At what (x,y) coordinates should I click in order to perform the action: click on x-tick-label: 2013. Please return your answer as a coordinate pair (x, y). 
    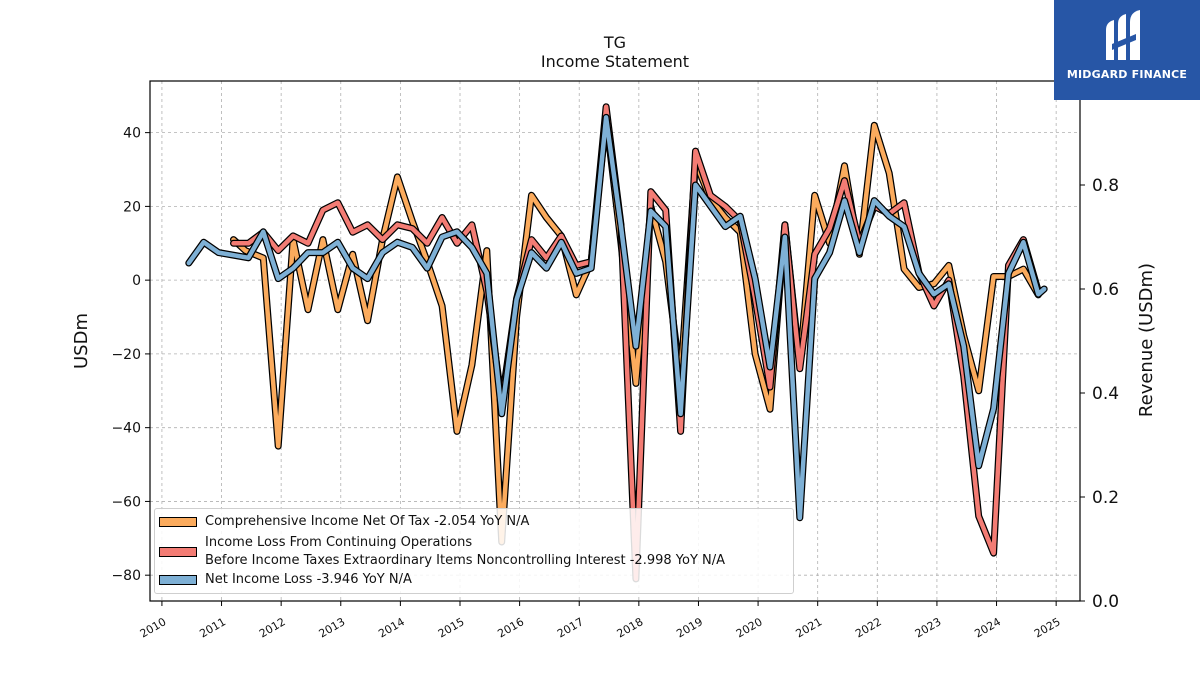
    Looking at the image, I should click on (332, 627).